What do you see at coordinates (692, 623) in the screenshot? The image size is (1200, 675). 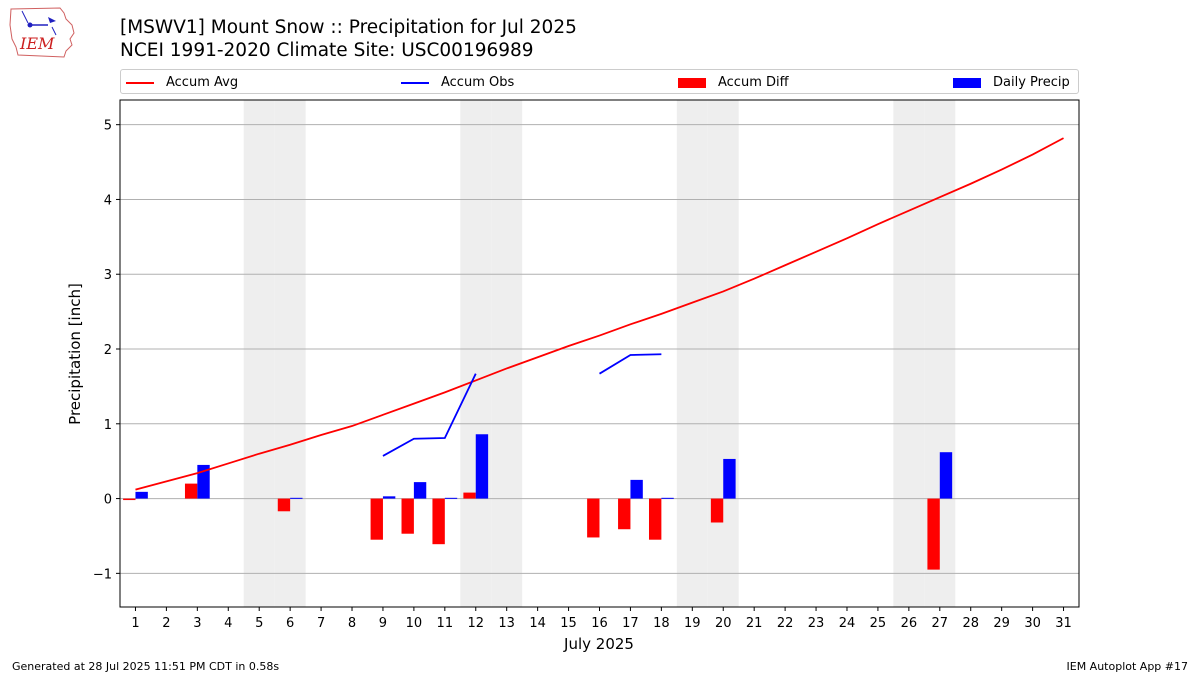 I see `x-tick-label-19: 19` at bounding box center [692, 623].